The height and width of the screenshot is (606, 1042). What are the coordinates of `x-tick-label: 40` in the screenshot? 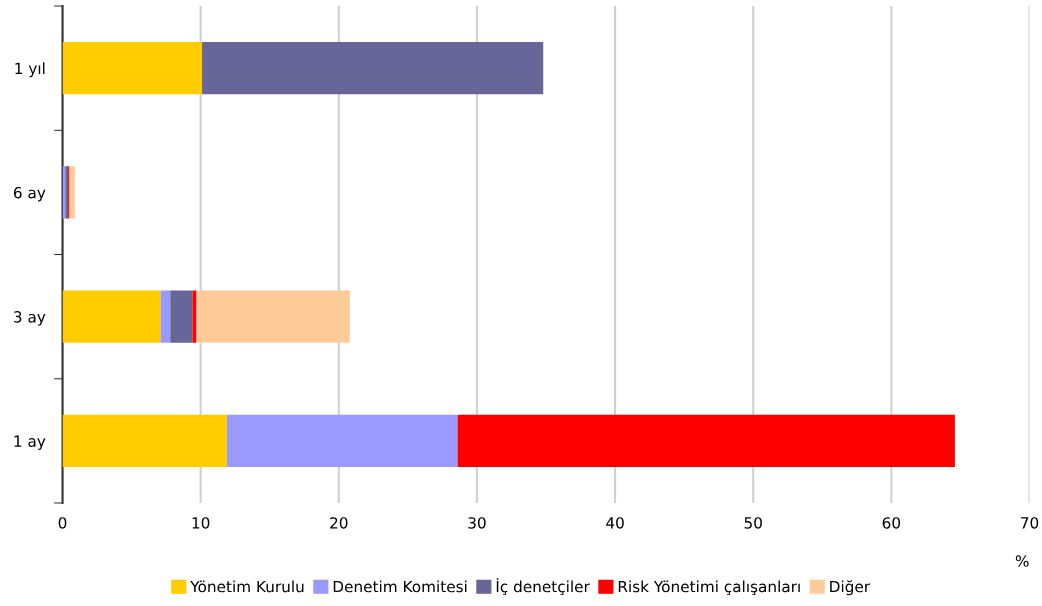 It's located at (615, 523).